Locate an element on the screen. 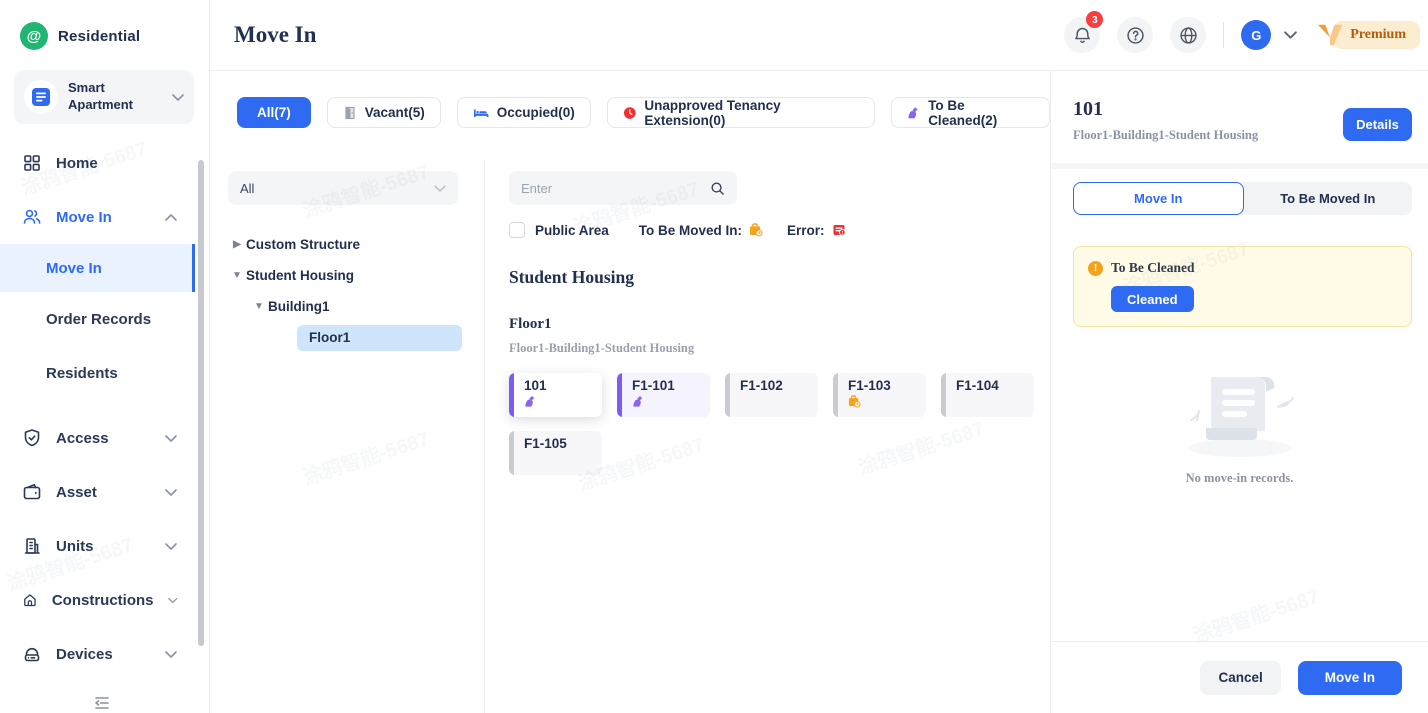 The width and height of the screenshot is (1428, 713). filter-to-be-cleaned: To Be Cleaned(2) is located at coordinates (970, 112).